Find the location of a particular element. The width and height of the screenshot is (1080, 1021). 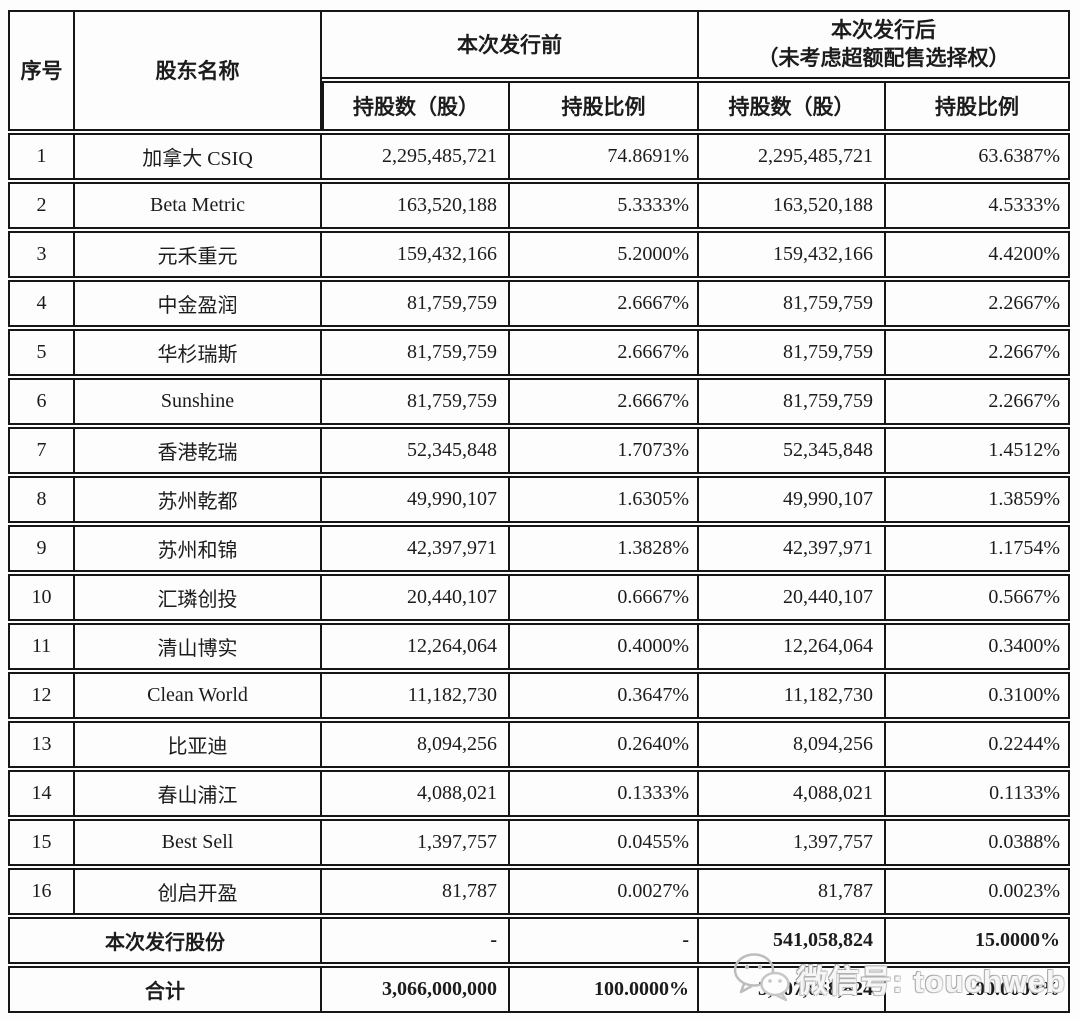

shareholder-name-cell: Clean World is located at coordinates (198, 695).